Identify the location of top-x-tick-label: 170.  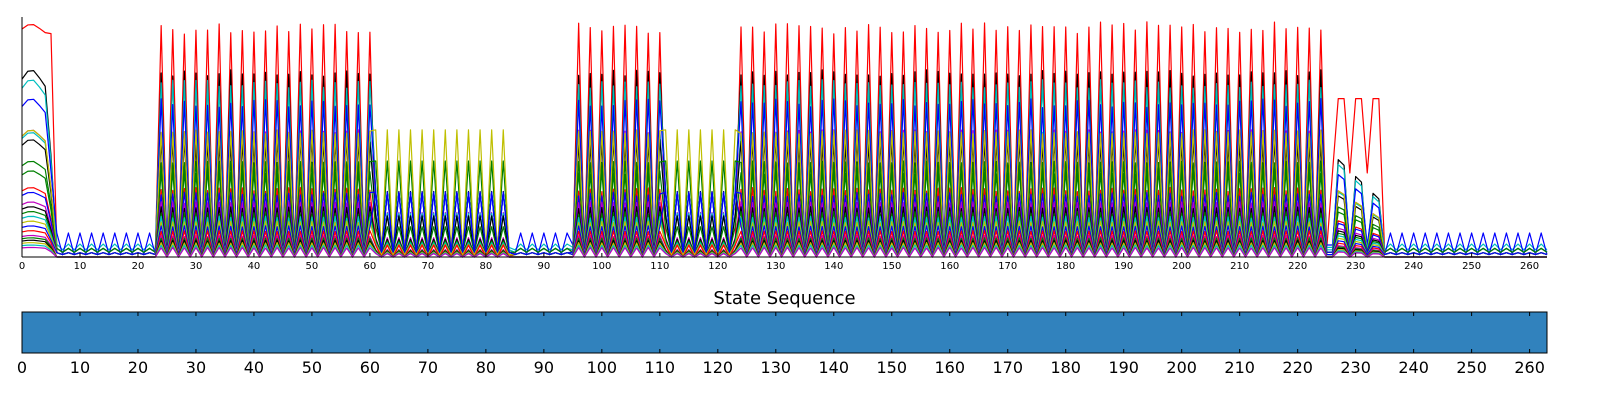
(1007, 266).